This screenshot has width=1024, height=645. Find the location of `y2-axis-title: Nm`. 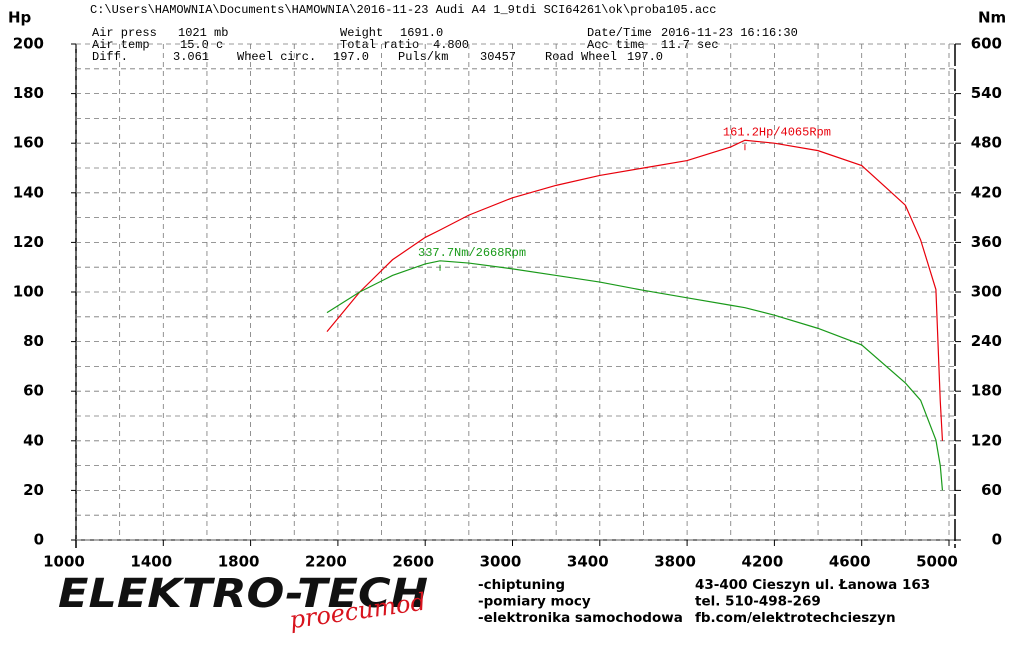

y2-axis-title: Nm is located at coordinates (992, 18).